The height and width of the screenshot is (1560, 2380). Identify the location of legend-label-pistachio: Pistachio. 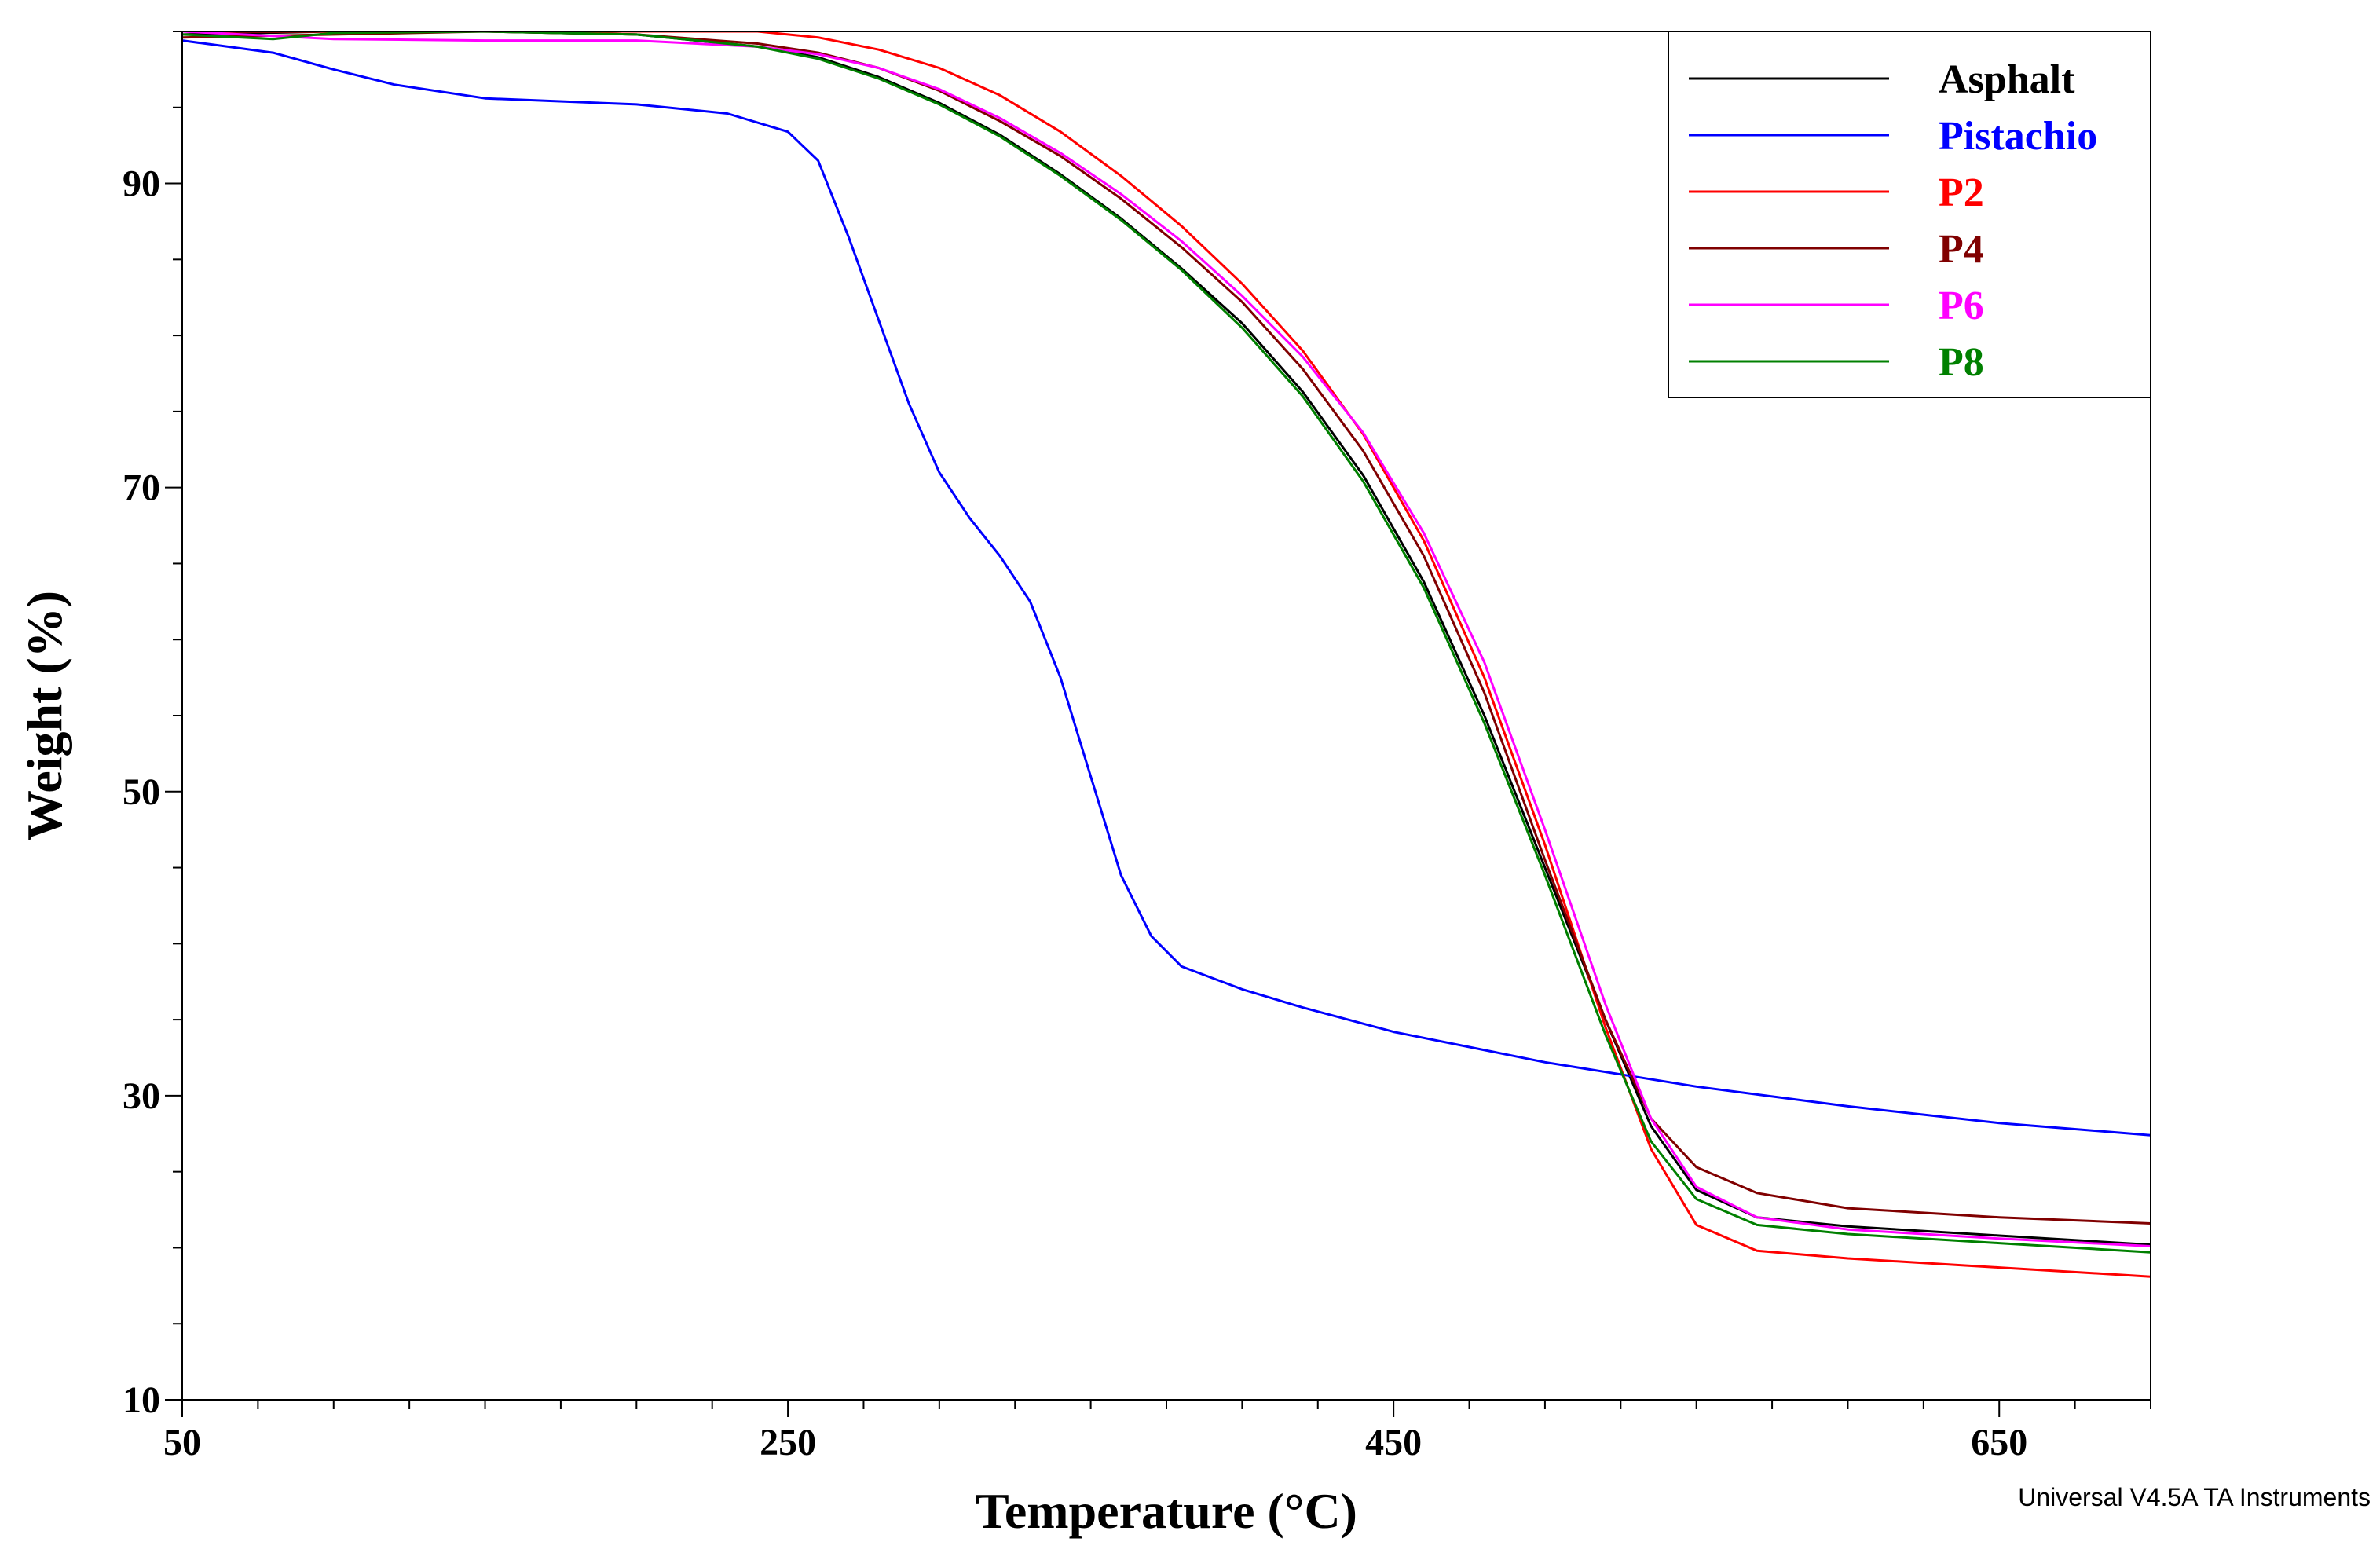
(2018, 136).